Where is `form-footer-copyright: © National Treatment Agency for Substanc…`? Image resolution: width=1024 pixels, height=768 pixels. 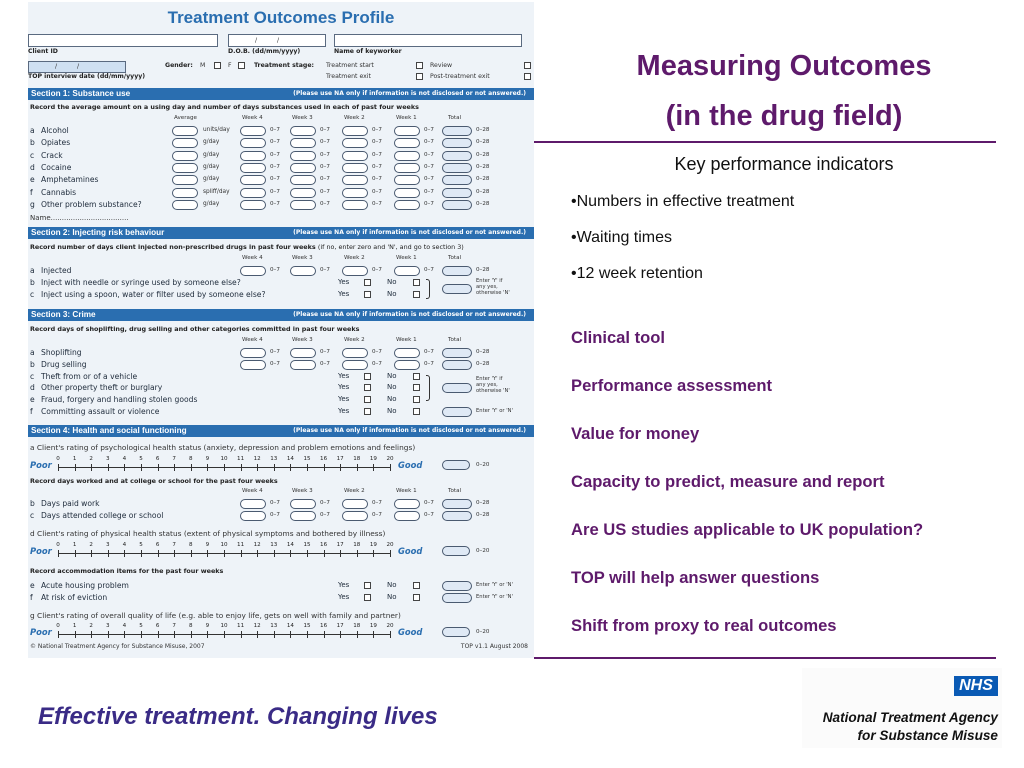 form-footer-copyright: © National Treatment Agency for Substanc… is located at coordinates (117, 646).